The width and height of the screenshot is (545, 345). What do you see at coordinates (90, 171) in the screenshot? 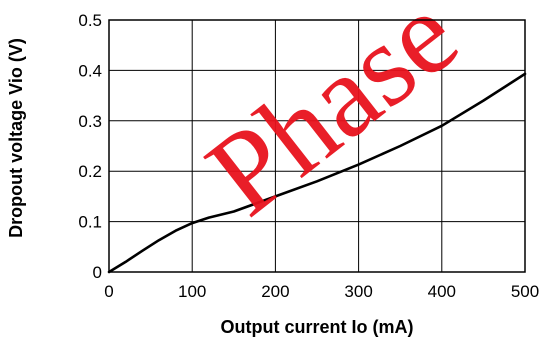
I see `y-tick-label: 0.2` at bounding box center [90, 171].